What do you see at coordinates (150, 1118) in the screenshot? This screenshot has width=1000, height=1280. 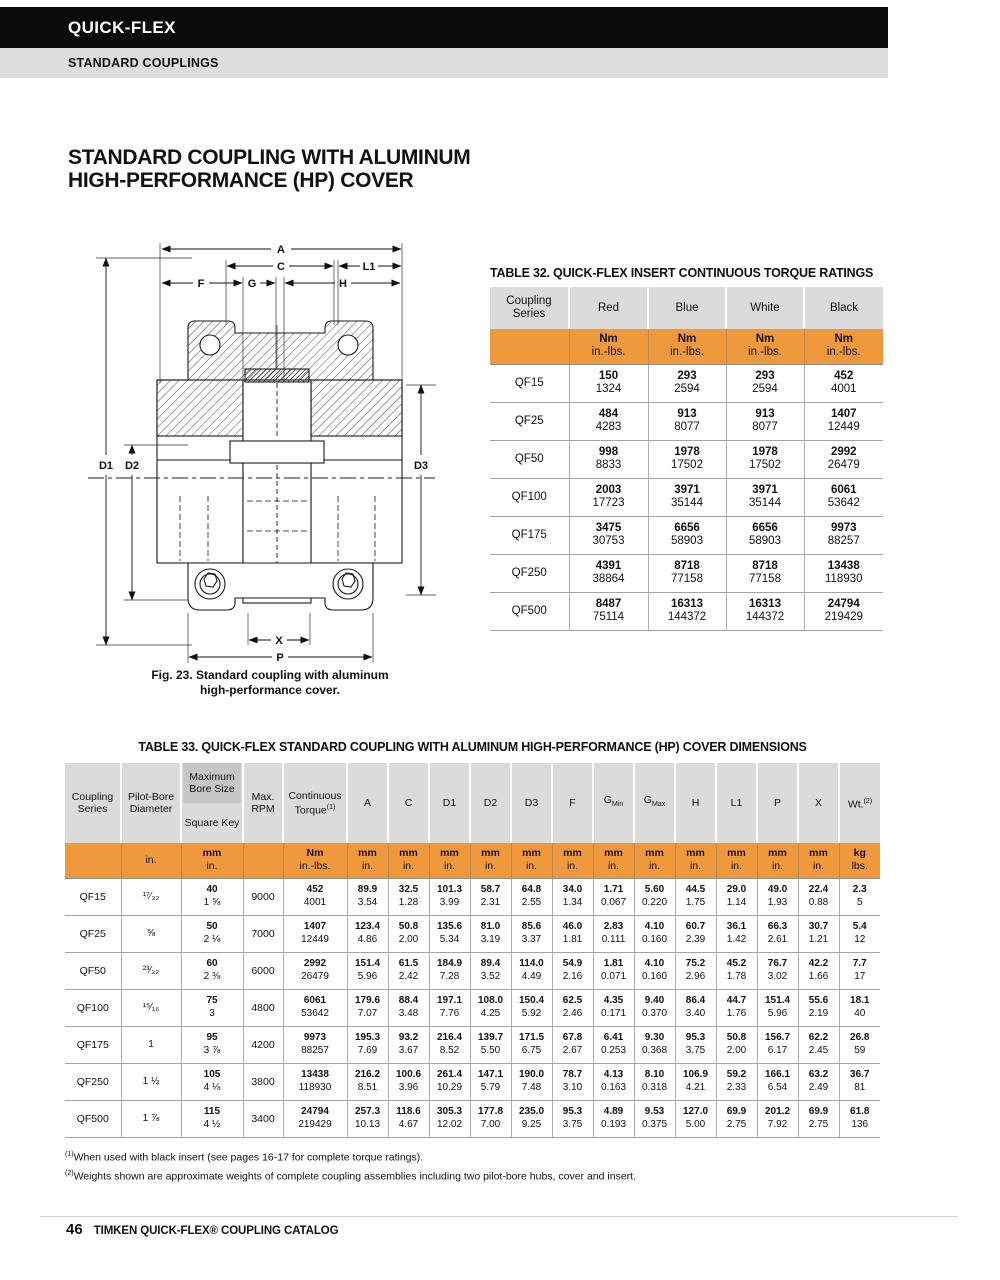 I see `pilot-bore-cell: 1 ⅞` at bounding box center [150, 1118].